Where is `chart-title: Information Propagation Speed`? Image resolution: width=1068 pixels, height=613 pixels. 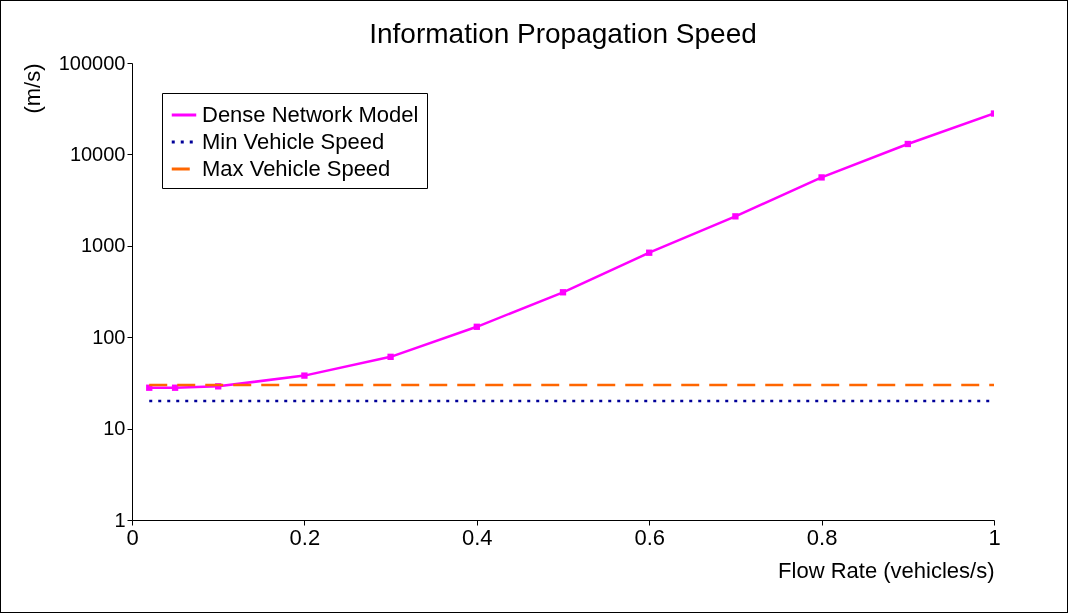
chart-title: Information Propagation Speed is located at coordinates (563, 33).